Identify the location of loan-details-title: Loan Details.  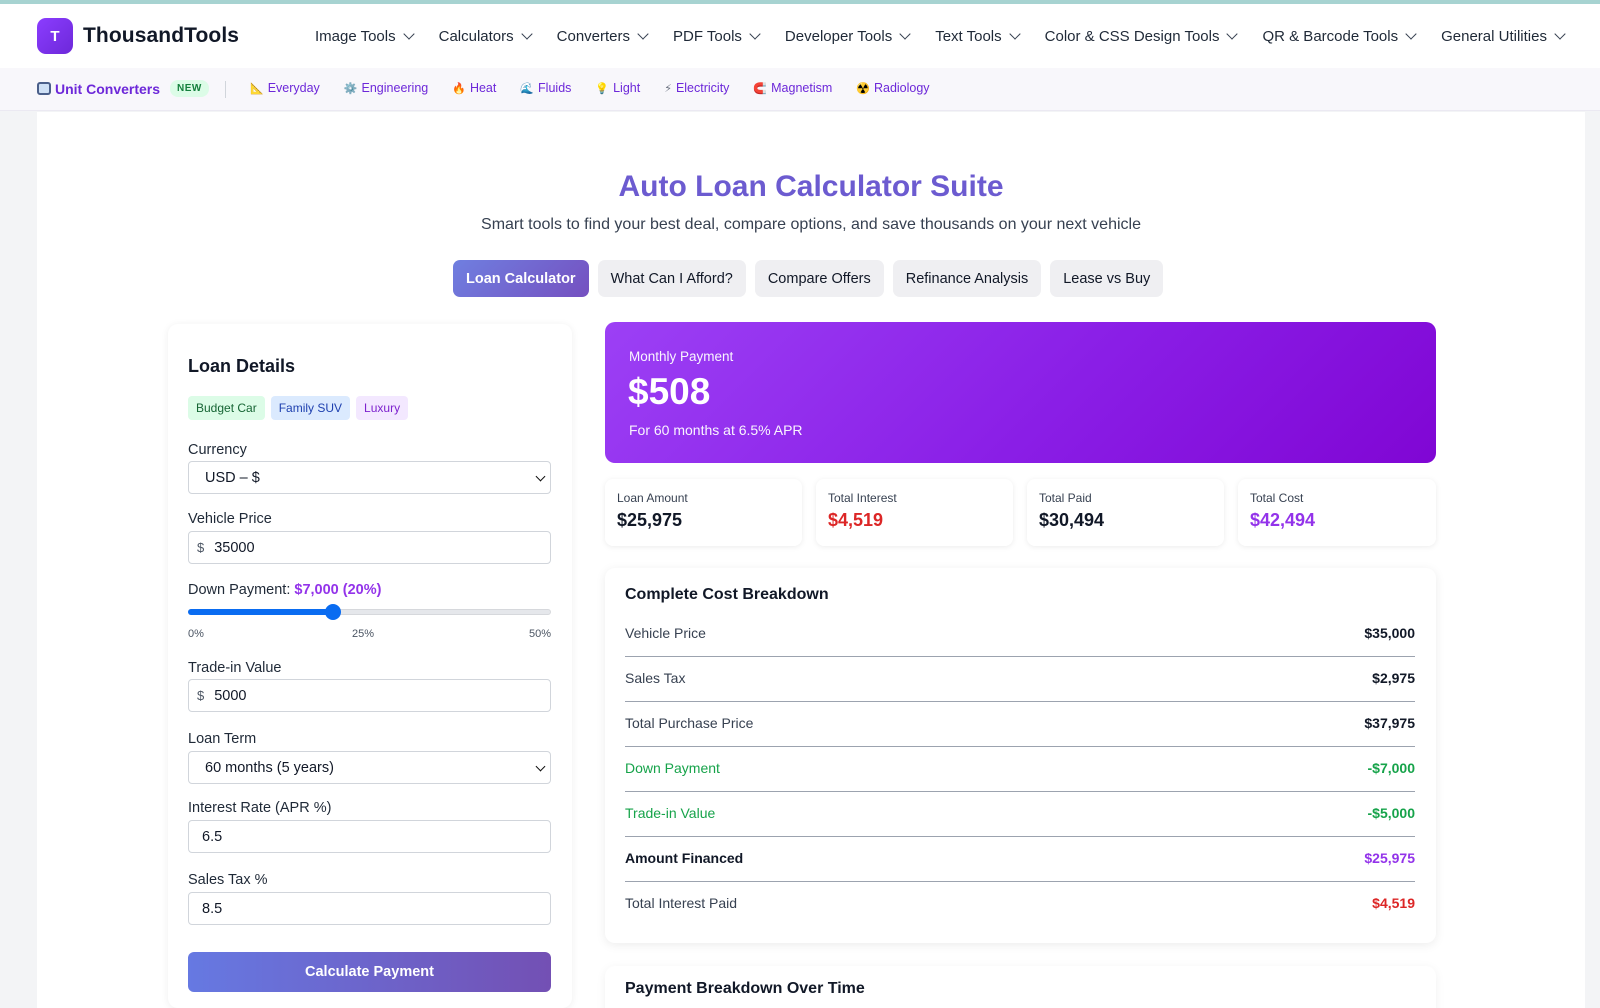
(242, 366).